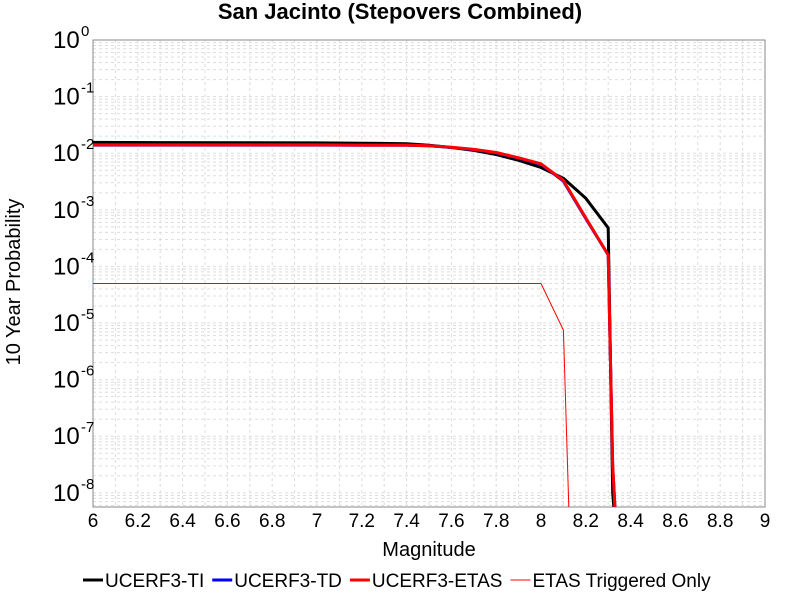 This screenshot has width=800, height=600. What do you see at coordinates (227, 521) in the screenshot?
I see `x-tick-label: 6.6` at bounding box center [227, 521].